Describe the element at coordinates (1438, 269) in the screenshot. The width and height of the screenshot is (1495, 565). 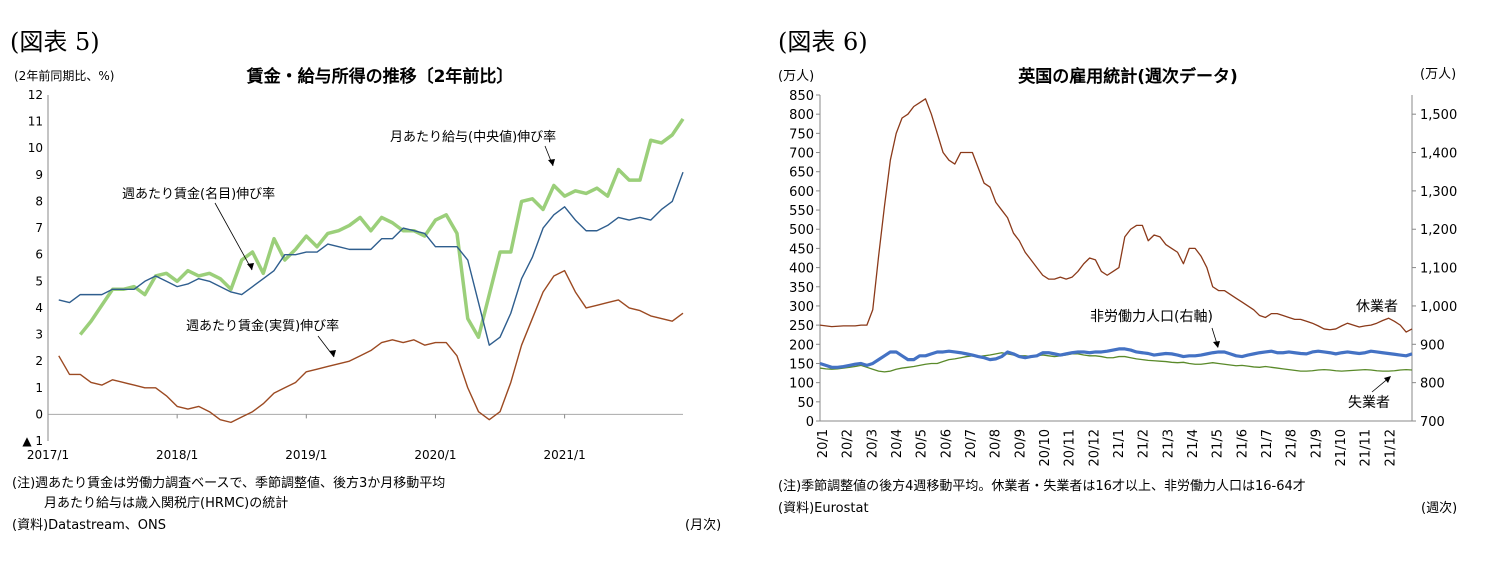
I see `chart6-yr-tick: 1,100` at that location.